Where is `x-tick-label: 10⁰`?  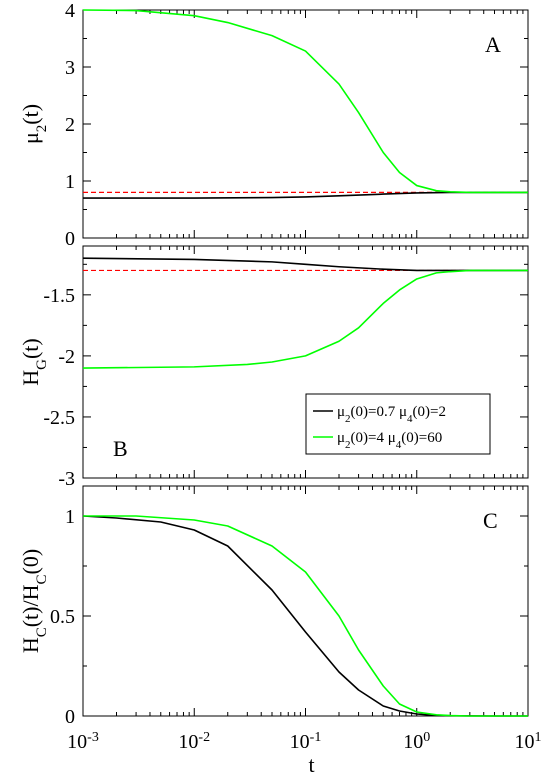 x-tick-label: 10⁰ is located at coordinates (416, 742).